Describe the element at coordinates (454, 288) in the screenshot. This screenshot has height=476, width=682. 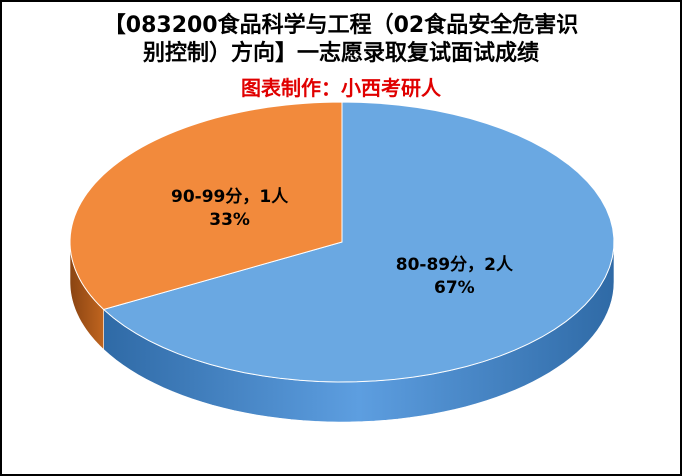
I see `data-label-value: 67%` at that location.